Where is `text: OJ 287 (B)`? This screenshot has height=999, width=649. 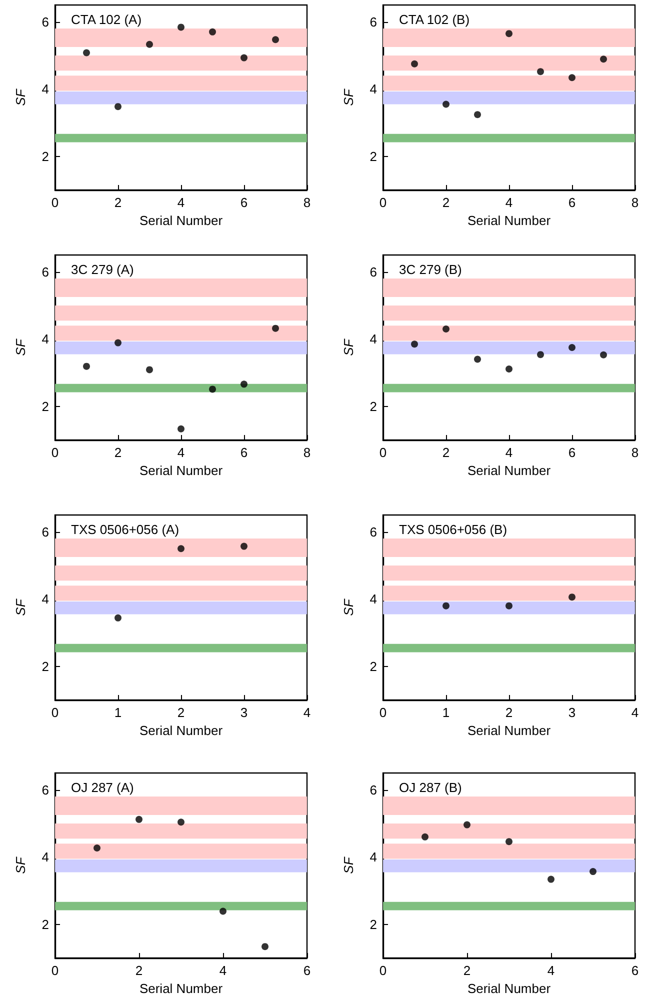
text: OJ 287 (B) is located at coordinates (430, 787).